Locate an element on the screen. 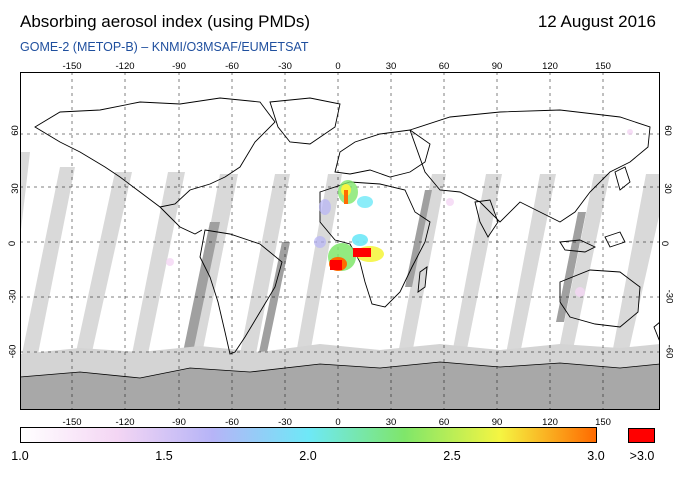 The image size is (676, 480). colorbar-overflow-swatch is located at coordinates (641, 435).